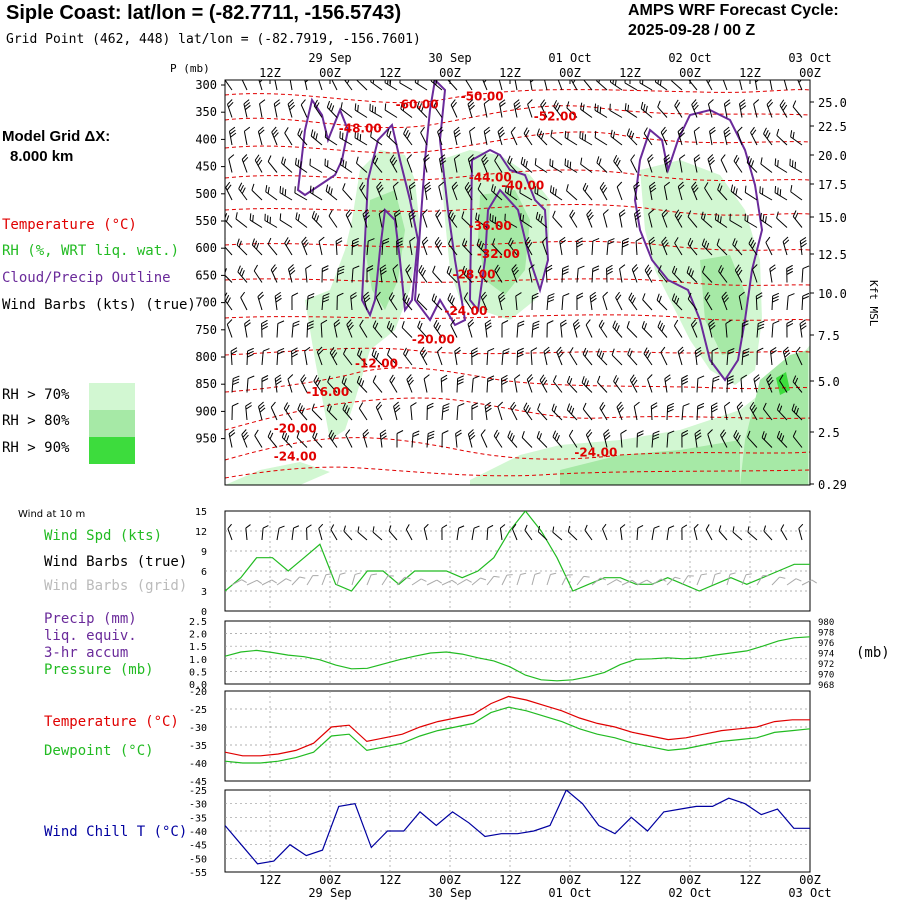 This screenshot has height=900, width=900. I want to click on pressure-tick-label: 450, so click(206, 167).